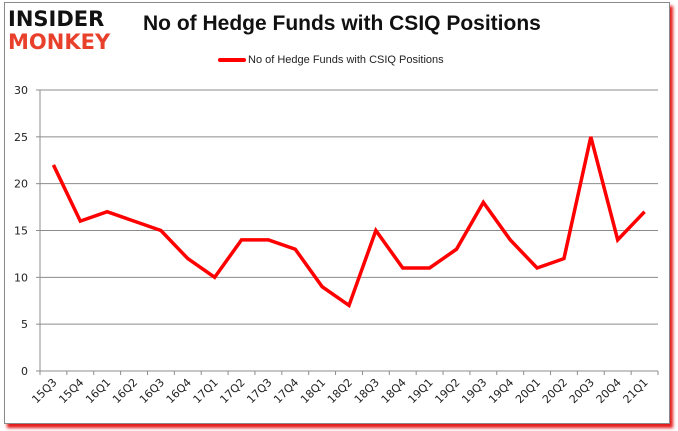  What do you see at coordinates (609, 391) in the screenshot?
I see `x-tick-label: 20Q4` at bounding box center [609, 391].